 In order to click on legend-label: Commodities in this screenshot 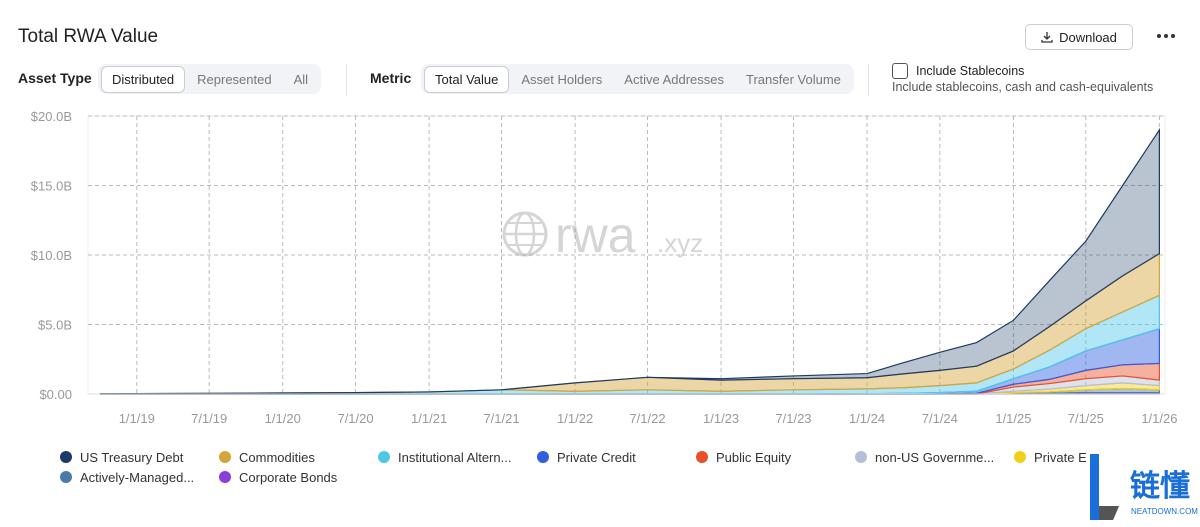, I will do `click(277, 457)`.